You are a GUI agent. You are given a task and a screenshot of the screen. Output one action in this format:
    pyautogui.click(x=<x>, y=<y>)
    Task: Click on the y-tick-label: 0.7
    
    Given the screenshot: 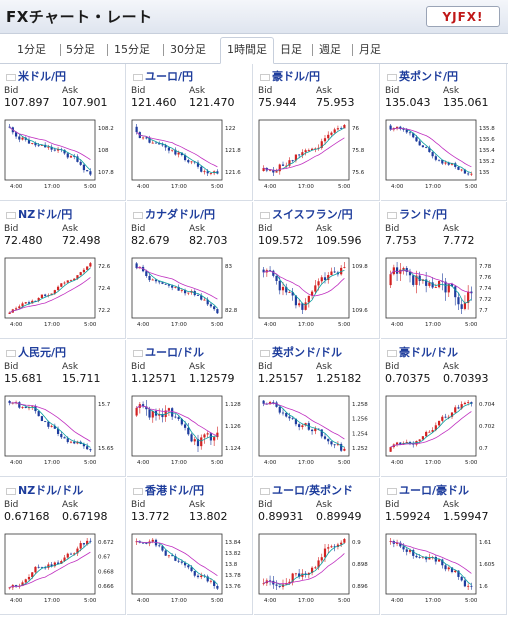 What is the action you would take?
    pyautogui.click(x=483, y=449)
    